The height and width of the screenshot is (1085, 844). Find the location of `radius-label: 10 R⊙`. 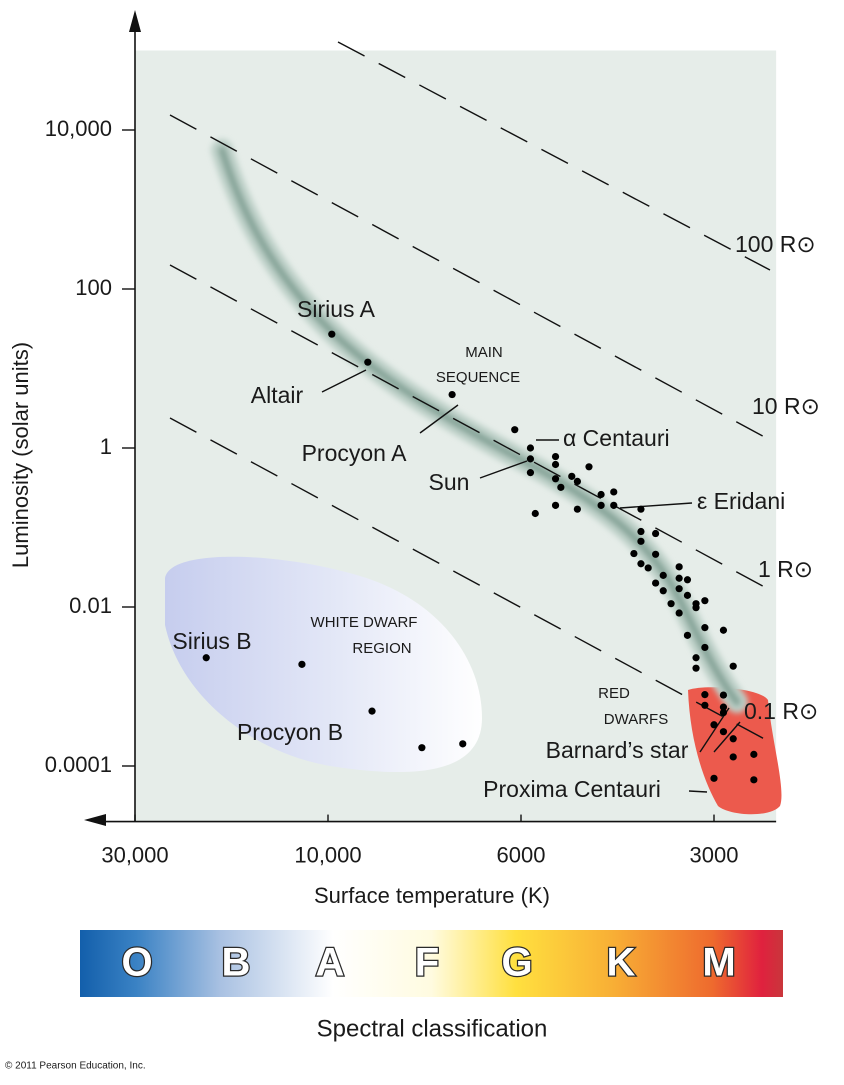

radius-label: 10 R⊙ is located at coordinates (786, 406).